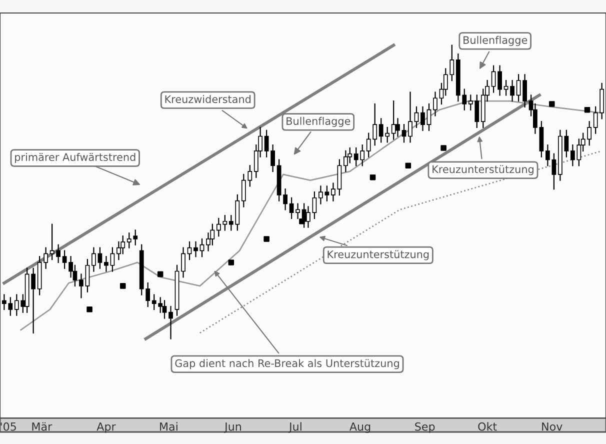 Image resolution: width=606 pixels, height=444 pixels. I want to click on x-tick-label: Okt, so click(487, 426).